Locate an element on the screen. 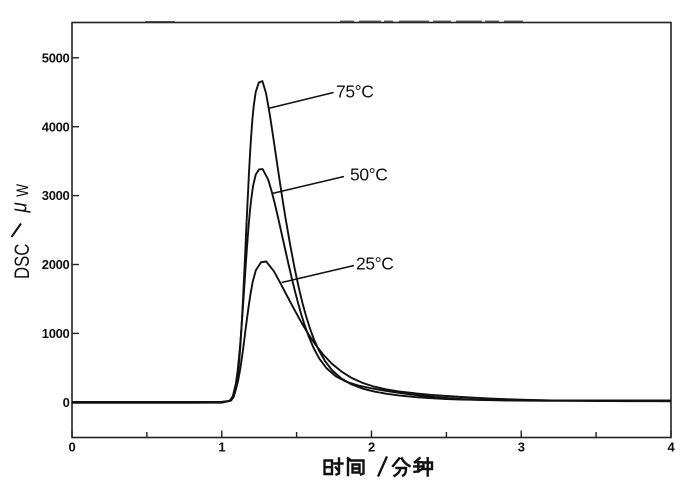 The width and height of the screenshot is (696, 488). svg-text: 1000 is located at coordinates (56, 333).